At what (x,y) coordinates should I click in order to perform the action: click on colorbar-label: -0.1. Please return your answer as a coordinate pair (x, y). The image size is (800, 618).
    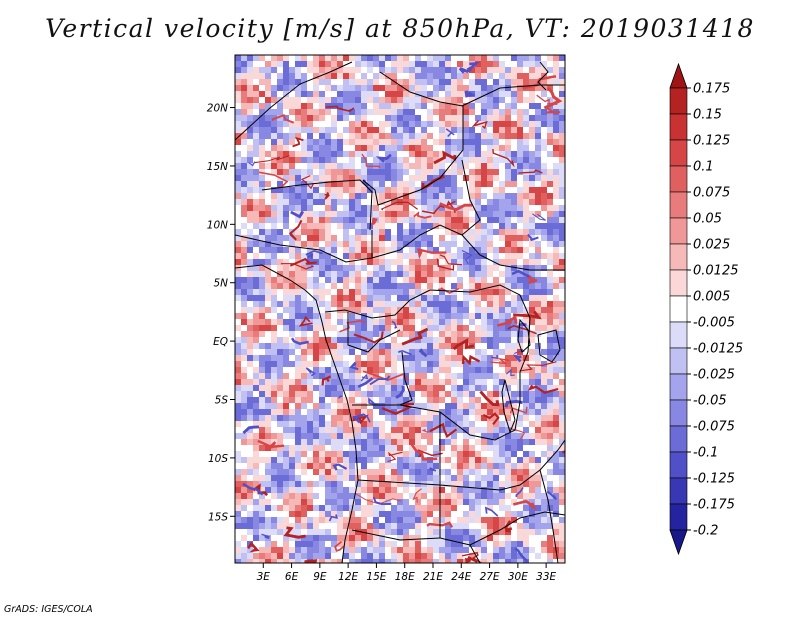
    Looking at the image, I should click on (705, 453).